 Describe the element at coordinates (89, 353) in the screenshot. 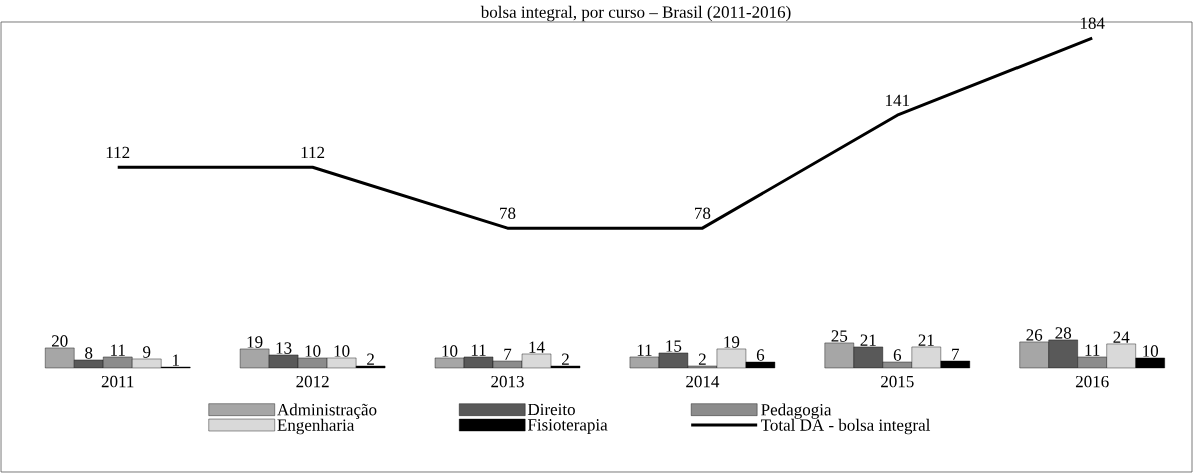

I see `data-label: 8` at that location.